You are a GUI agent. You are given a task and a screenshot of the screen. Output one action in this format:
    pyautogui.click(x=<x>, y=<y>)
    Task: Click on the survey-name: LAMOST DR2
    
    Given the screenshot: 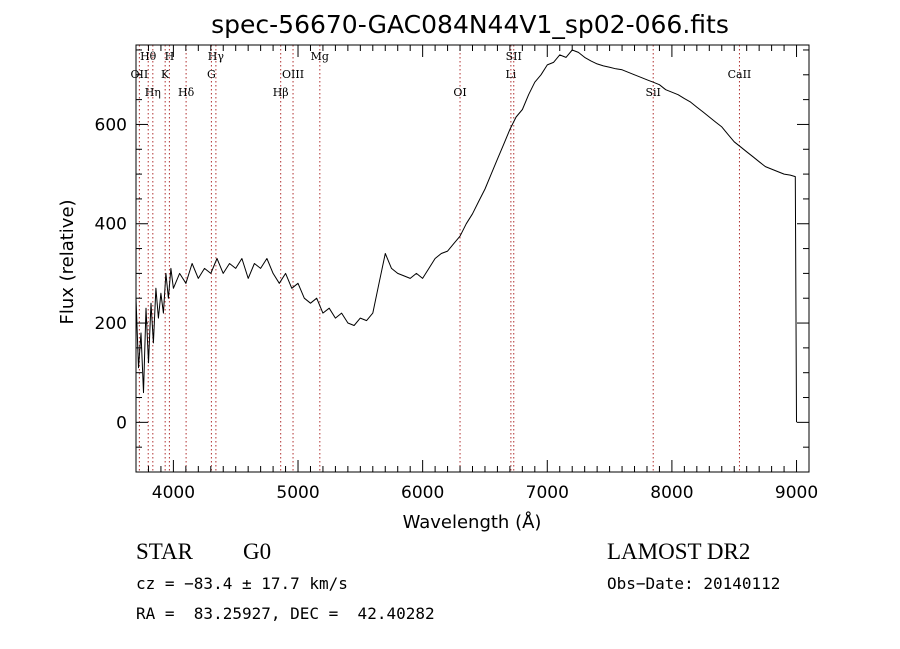 What is the action you would take?
    pyautogui.click(x=679, y=551)
    